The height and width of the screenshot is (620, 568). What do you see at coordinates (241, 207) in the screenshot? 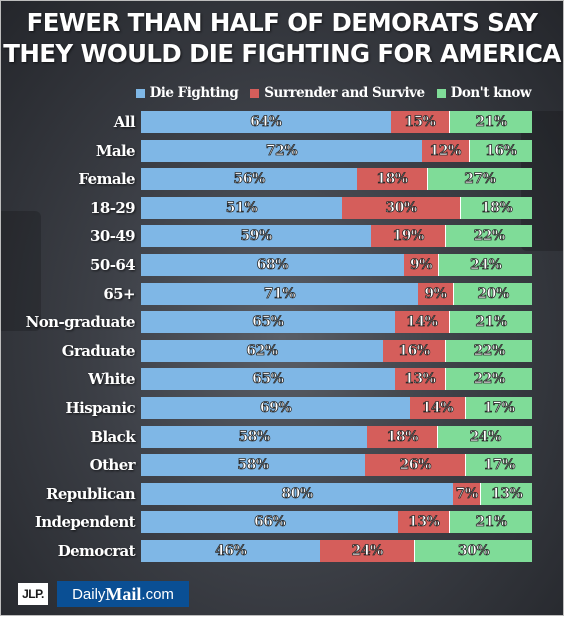
I see `data-label: 51%` at bounding box center [241, 207].